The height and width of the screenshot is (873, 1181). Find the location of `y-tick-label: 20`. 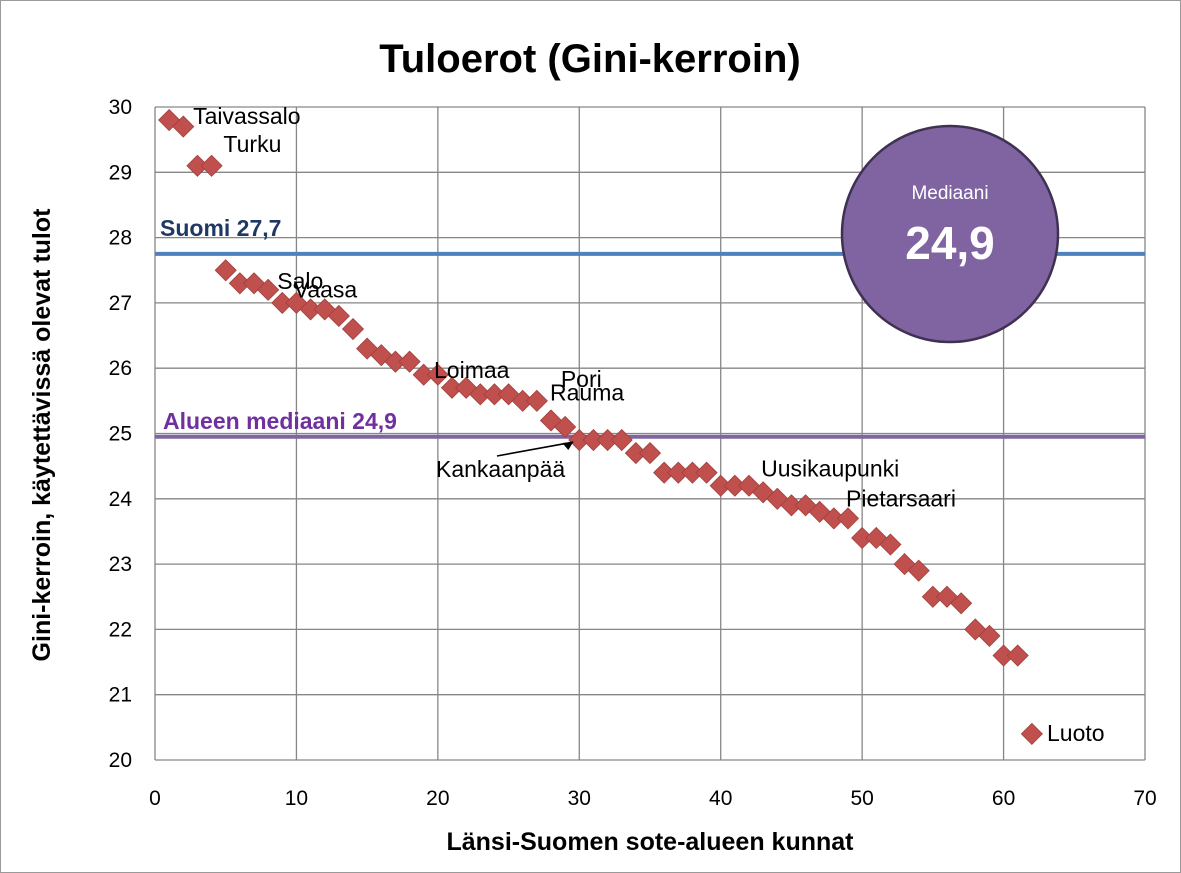

y-tick-label: 20 is located at coordinates (120, 760).